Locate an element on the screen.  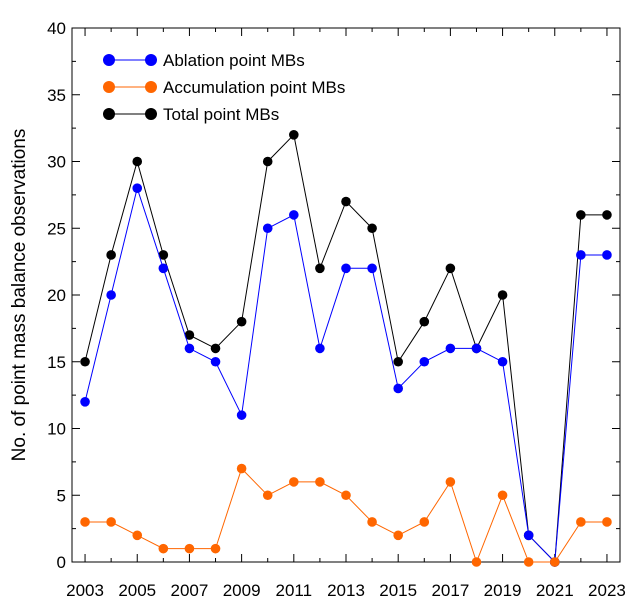
x-tick-label: 2015 is located at coordinates (398, 590).